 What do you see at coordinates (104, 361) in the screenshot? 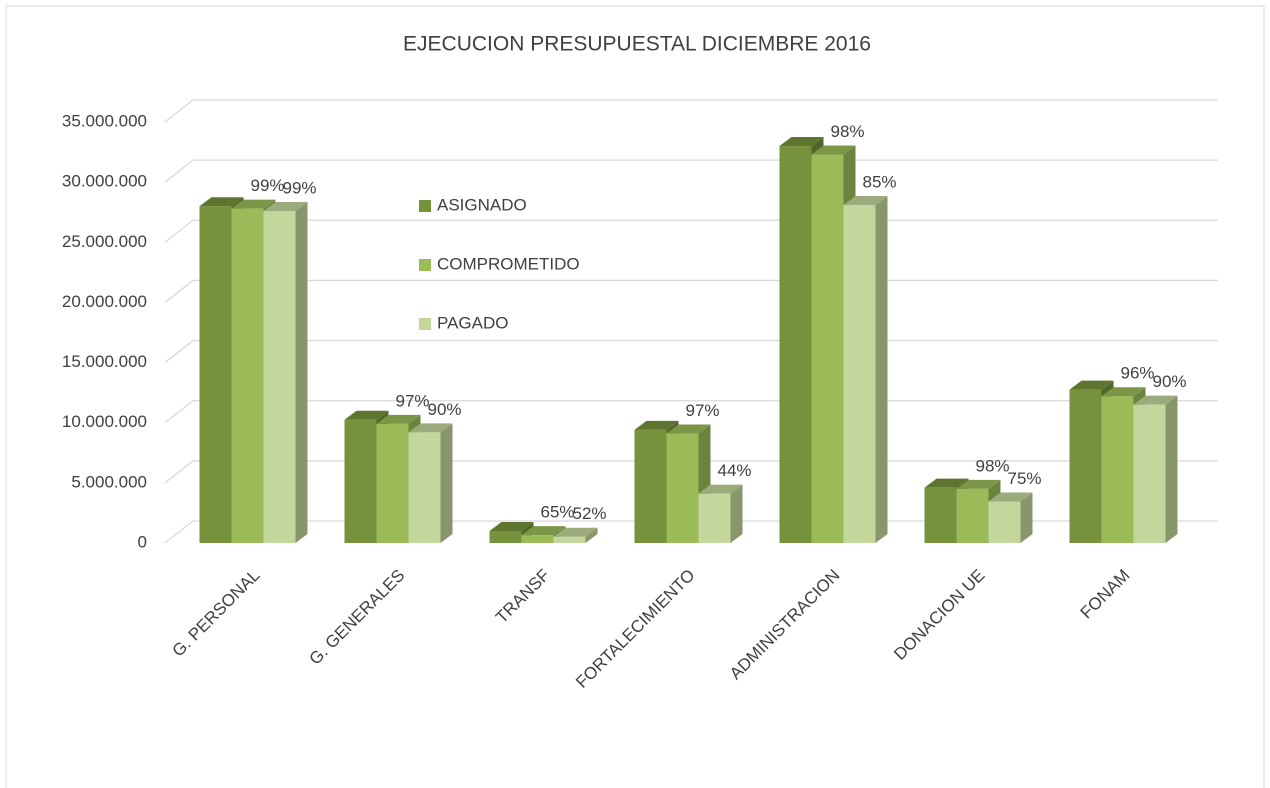
I see `y-tick-label: 15.000.000` at bounding box center [104, 361].